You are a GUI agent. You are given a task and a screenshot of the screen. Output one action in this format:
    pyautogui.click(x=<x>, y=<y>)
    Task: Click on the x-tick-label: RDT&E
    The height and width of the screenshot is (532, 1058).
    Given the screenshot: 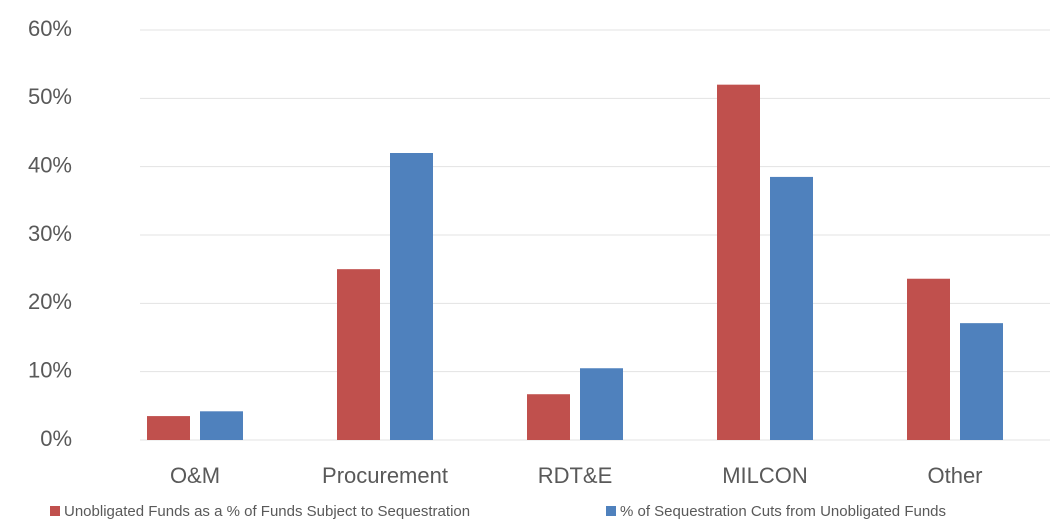 What is the action you would take?
    pyautogui.click(x=575, y=475)
    